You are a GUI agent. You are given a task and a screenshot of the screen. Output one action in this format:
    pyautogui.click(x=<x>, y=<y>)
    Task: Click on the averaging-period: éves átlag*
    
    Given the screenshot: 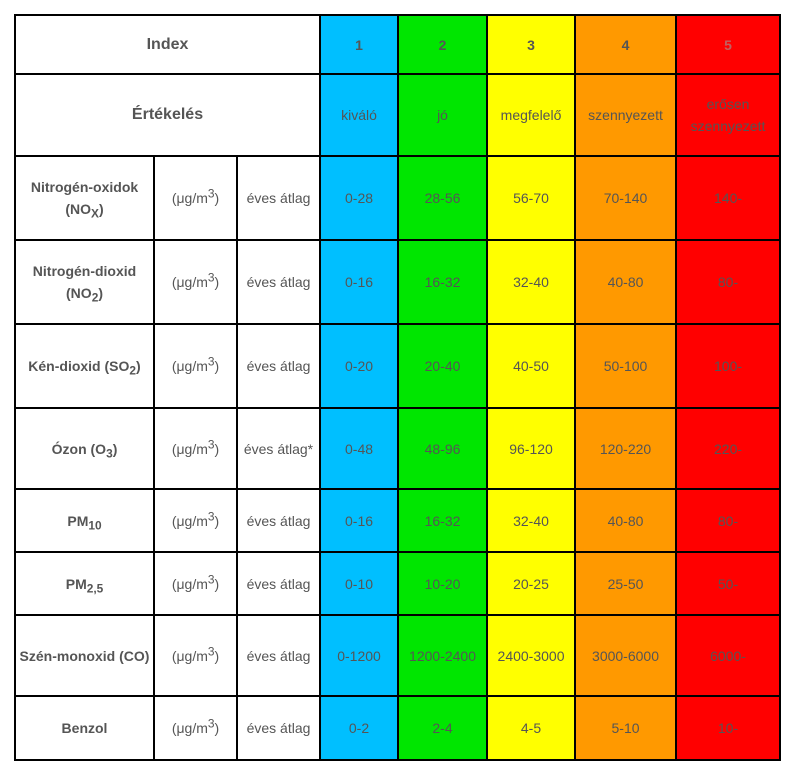 What is the action you would take?
    pyautogui.click(x=278, y=448)
    